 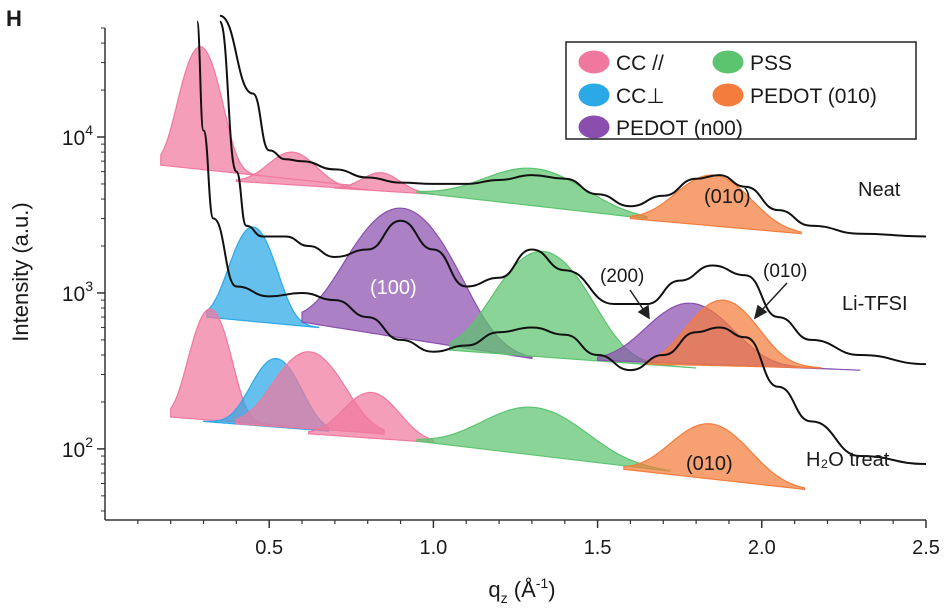 What do you see at coordinates (89, 286) in the screenshot?
I see `y-tick-exponent: 3` at bounding box center [89, 286].